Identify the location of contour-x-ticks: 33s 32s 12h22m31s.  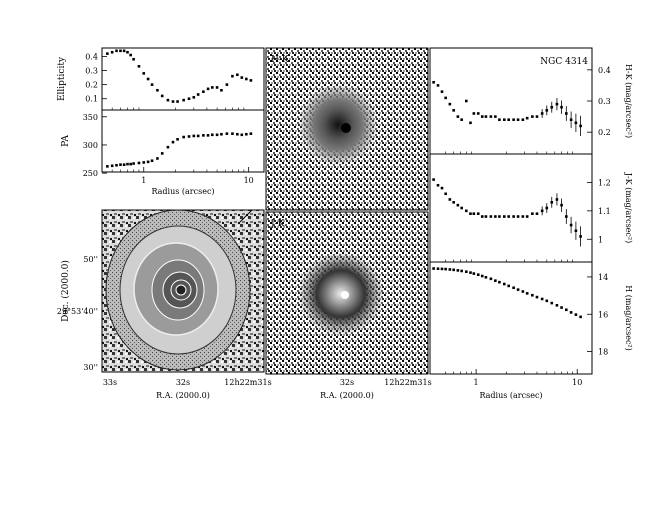
(187, 382).